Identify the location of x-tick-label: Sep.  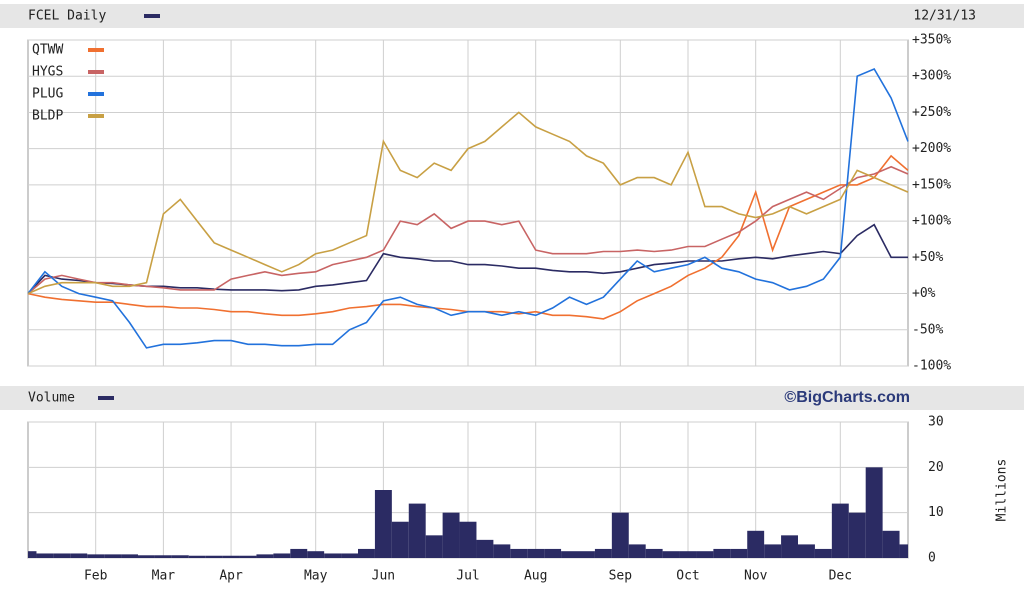
(621, 576).